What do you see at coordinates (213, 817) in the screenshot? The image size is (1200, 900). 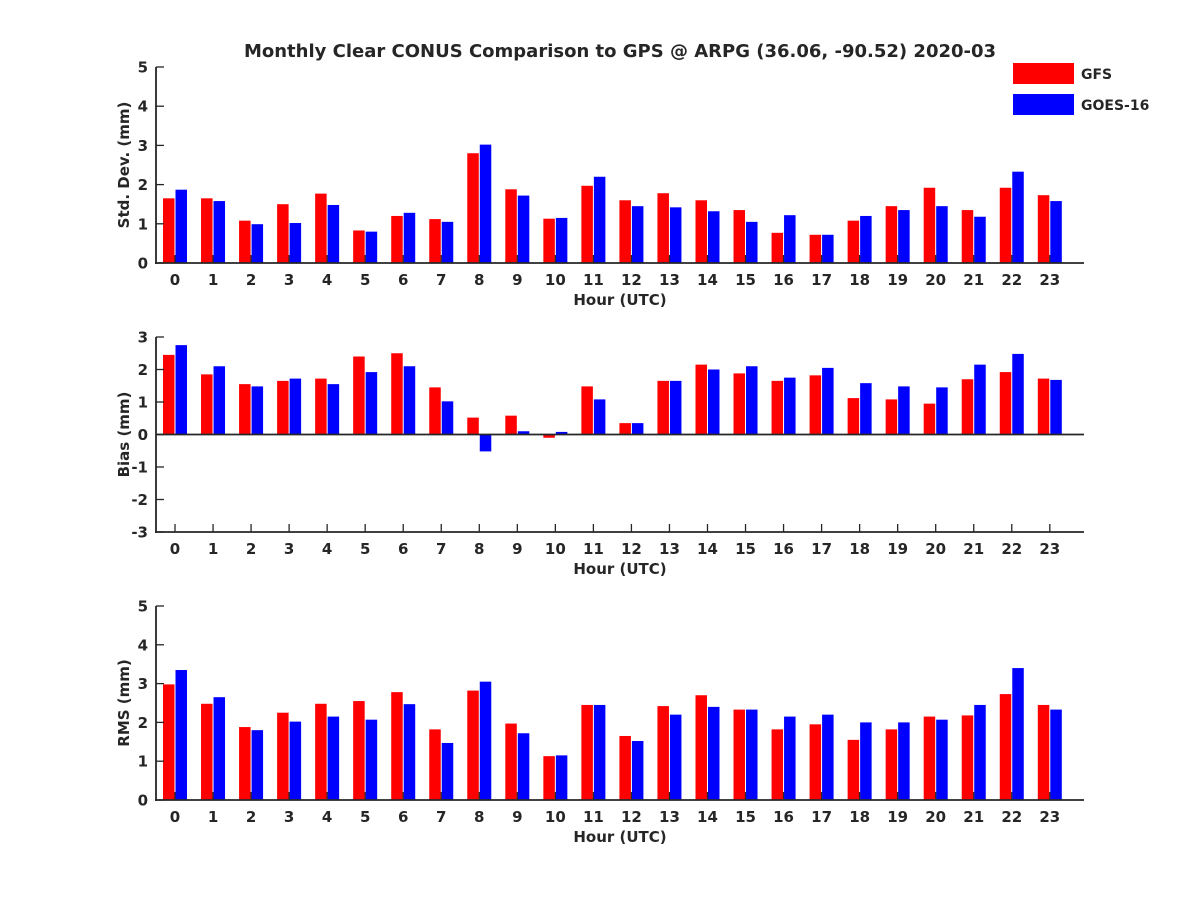 I see `x-tick-label: 1` at bounding box center [213, 817].